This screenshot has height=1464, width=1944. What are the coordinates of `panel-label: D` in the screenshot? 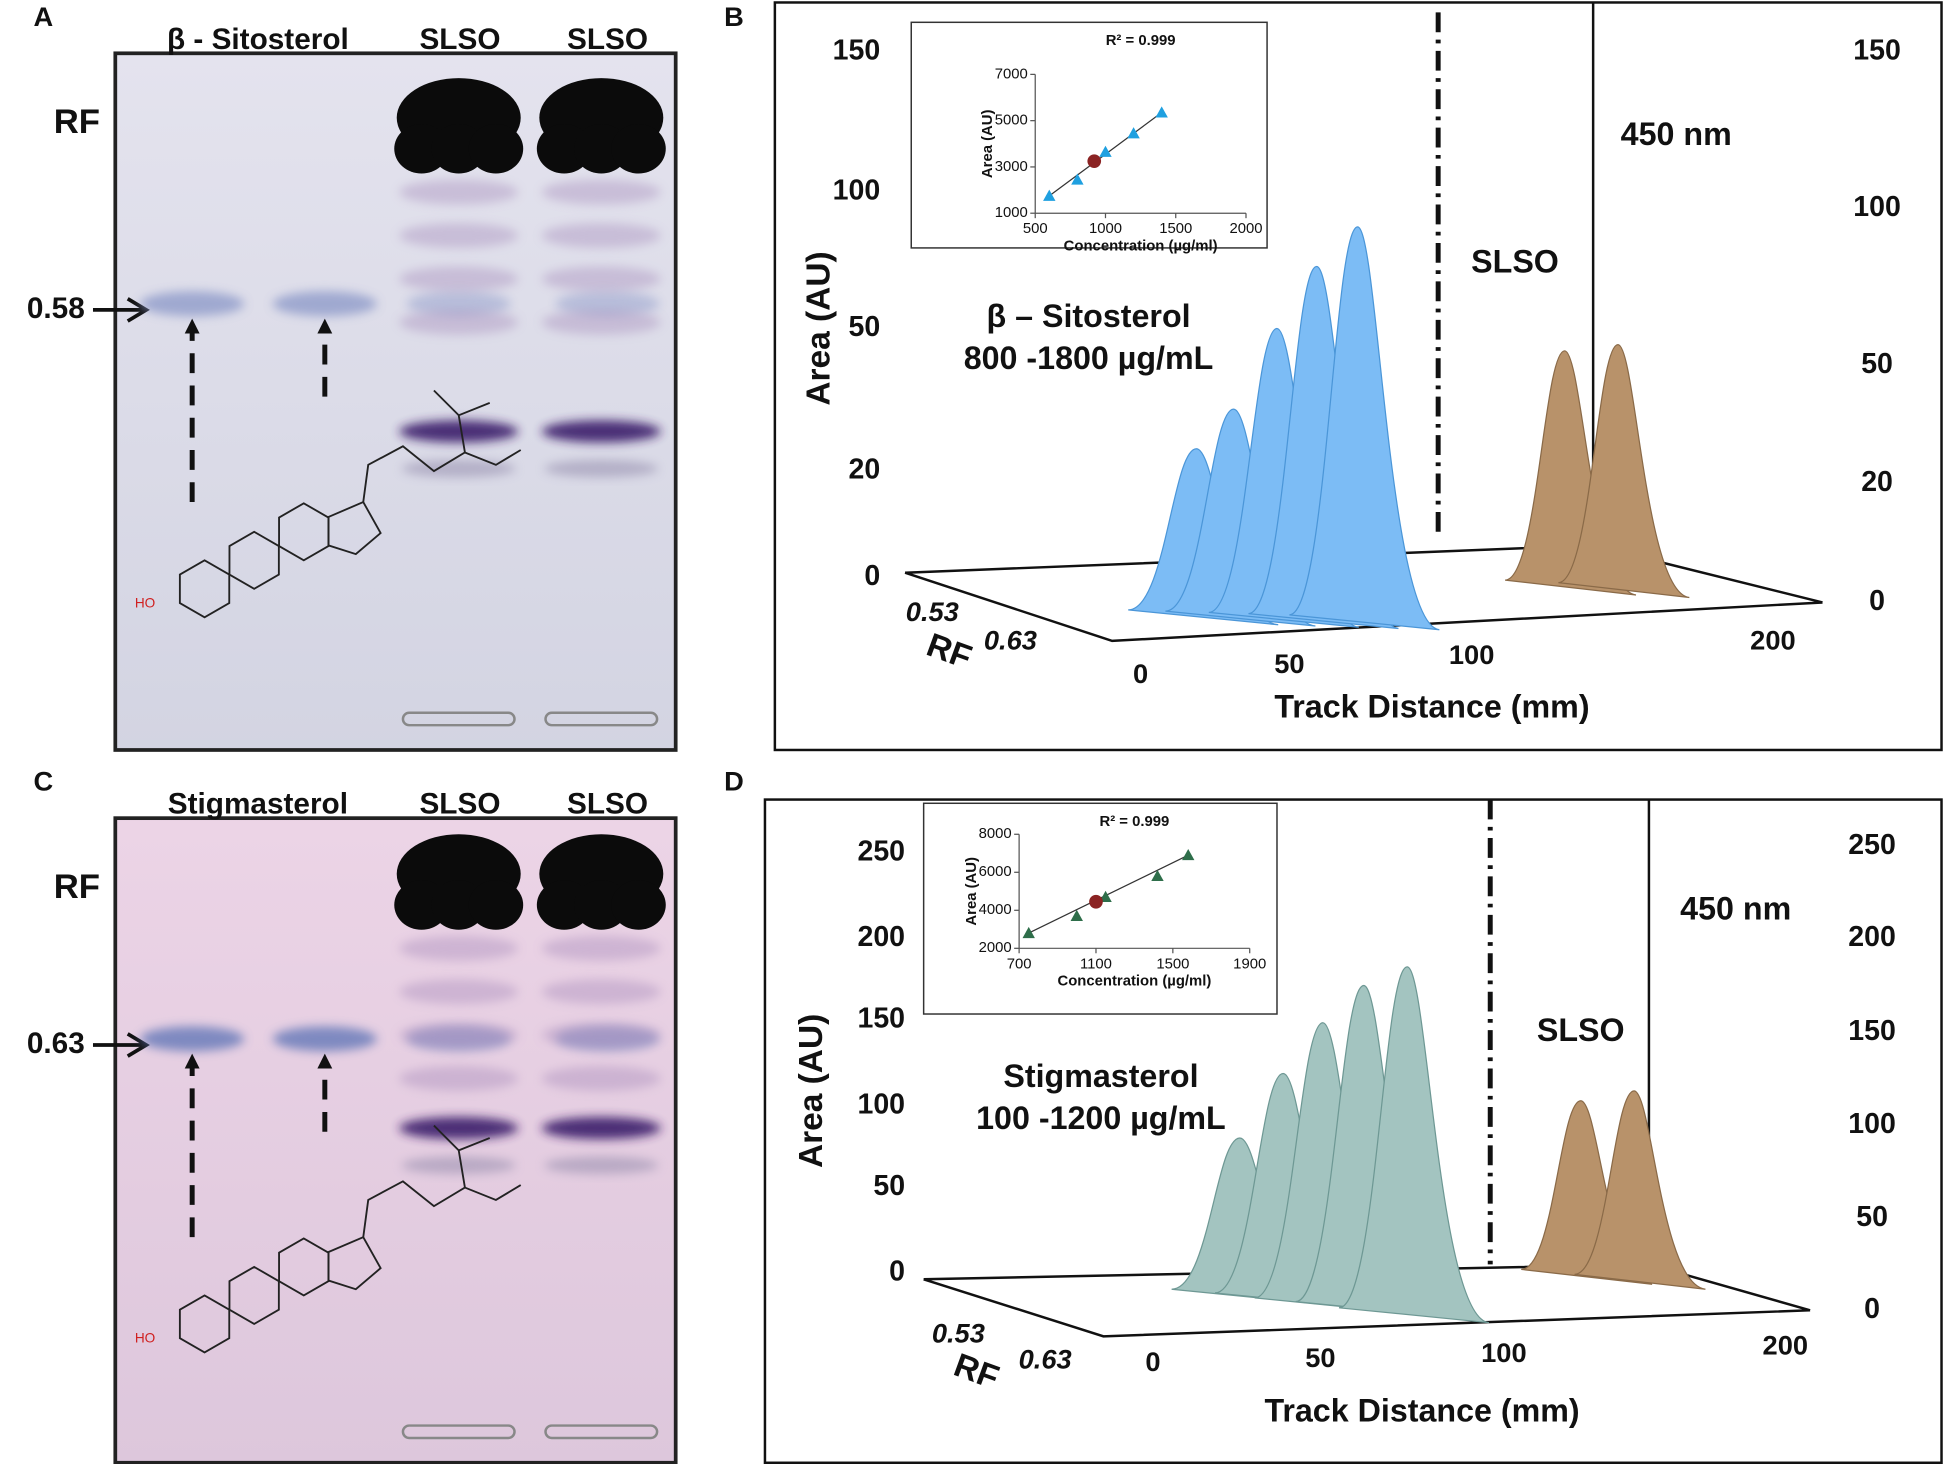 It's located at (734, 781).